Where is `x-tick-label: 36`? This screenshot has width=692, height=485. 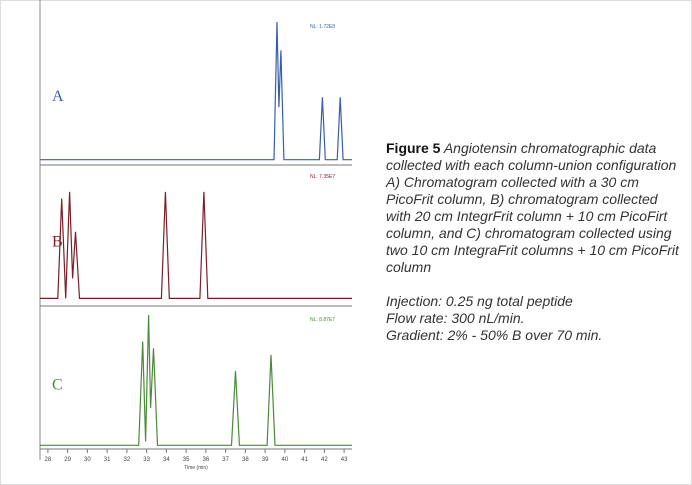
x-tick-label: 36 is located at coordinates (206, 460).